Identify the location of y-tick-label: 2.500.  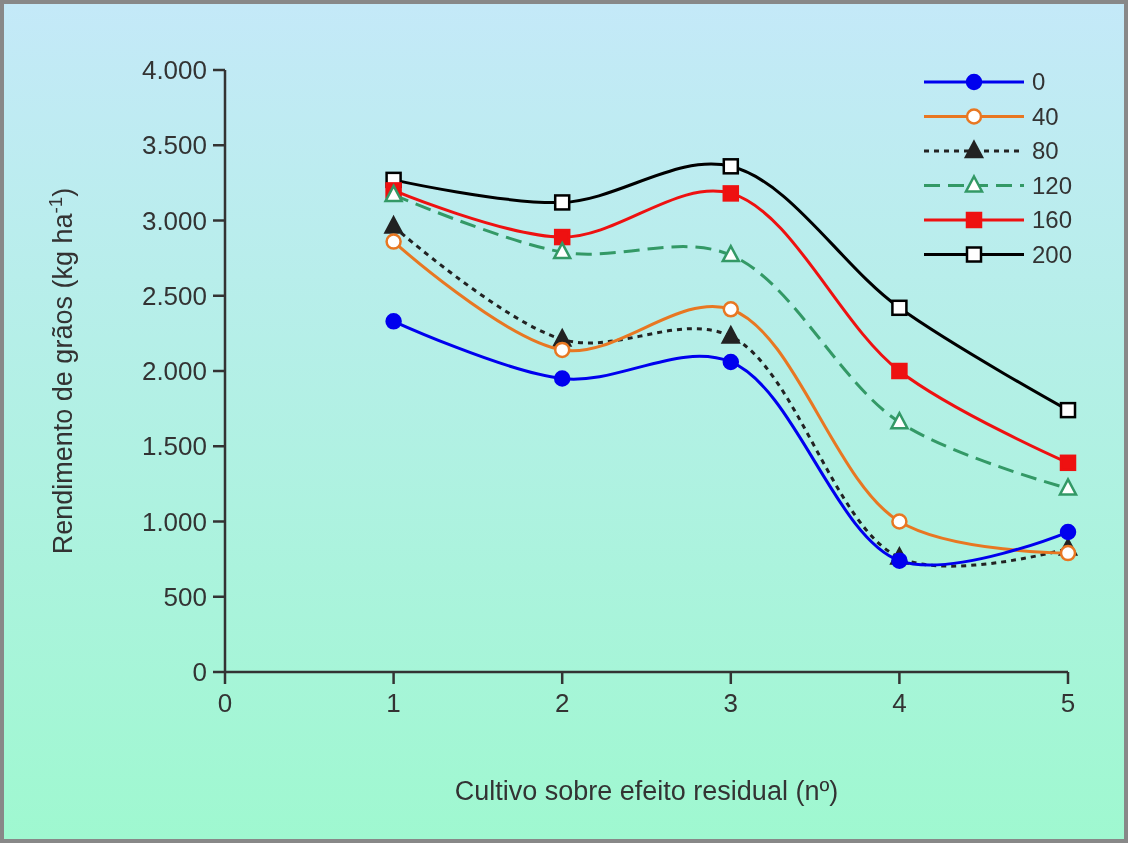
(174, 295).